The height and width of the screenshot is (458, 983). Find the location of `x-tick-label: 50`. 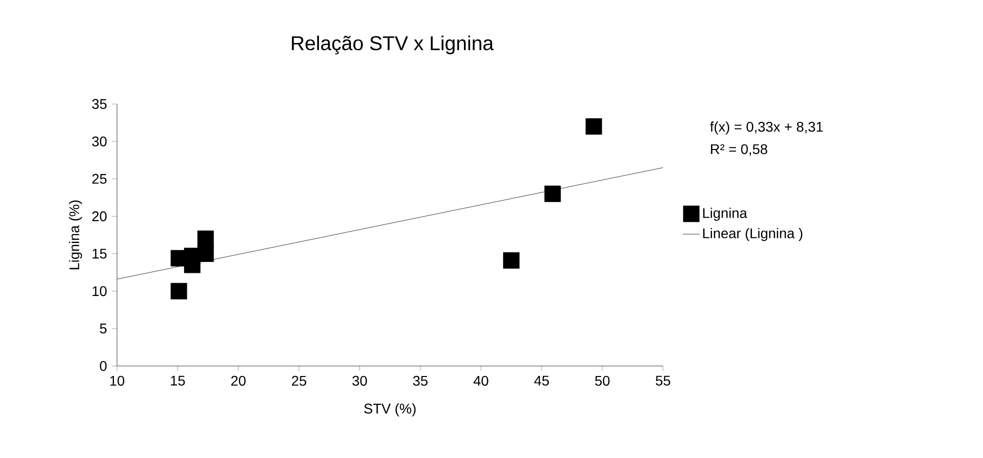

x-tick-label: 50 is located at coordinates (602, 381).